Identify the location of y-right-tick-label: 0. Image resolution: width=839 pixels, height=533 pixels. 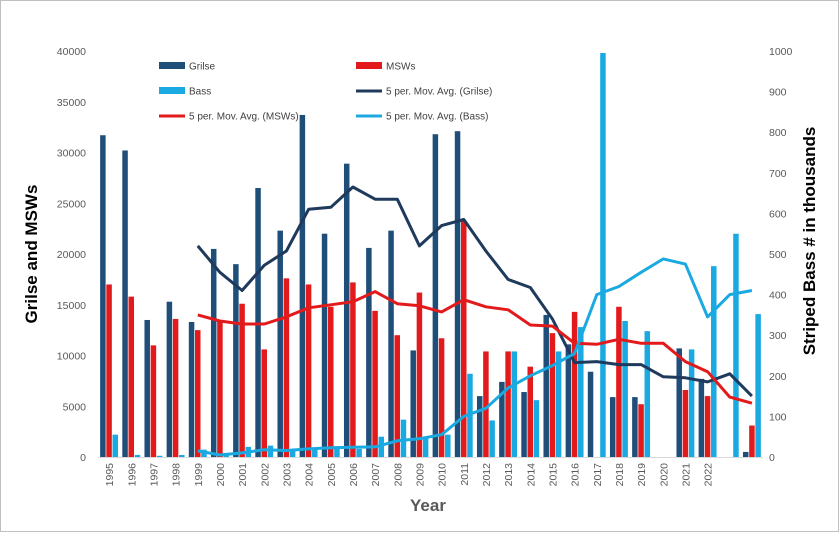
(772, 458).